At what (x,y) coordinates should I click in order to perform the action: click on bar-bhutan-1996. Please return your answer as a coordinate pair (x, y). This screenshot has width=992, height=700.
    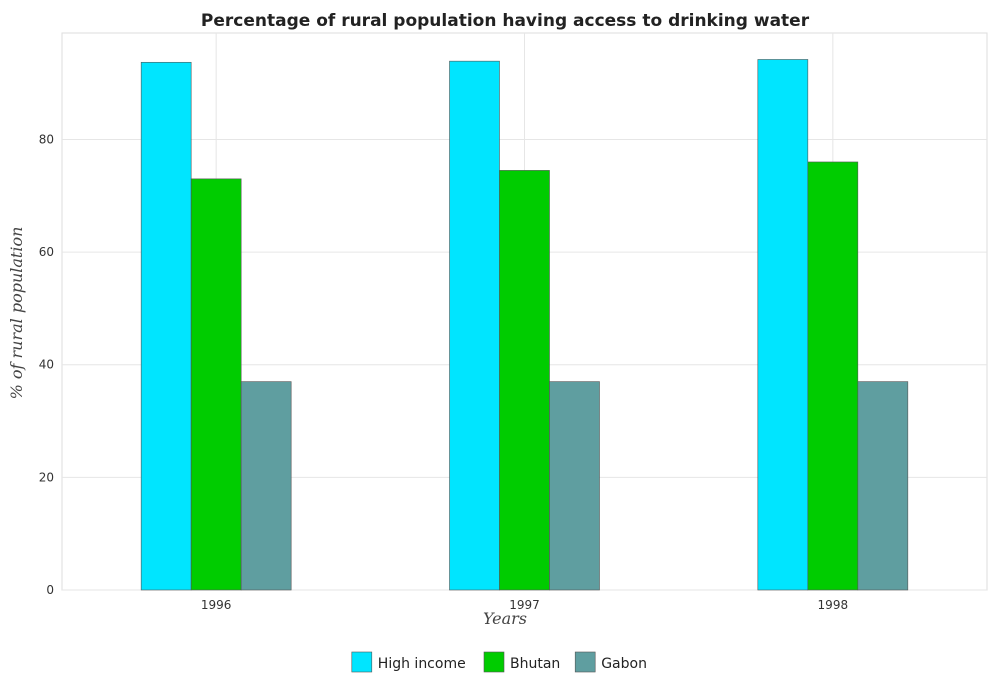
    Looking at the image, I should click on (216, 384).